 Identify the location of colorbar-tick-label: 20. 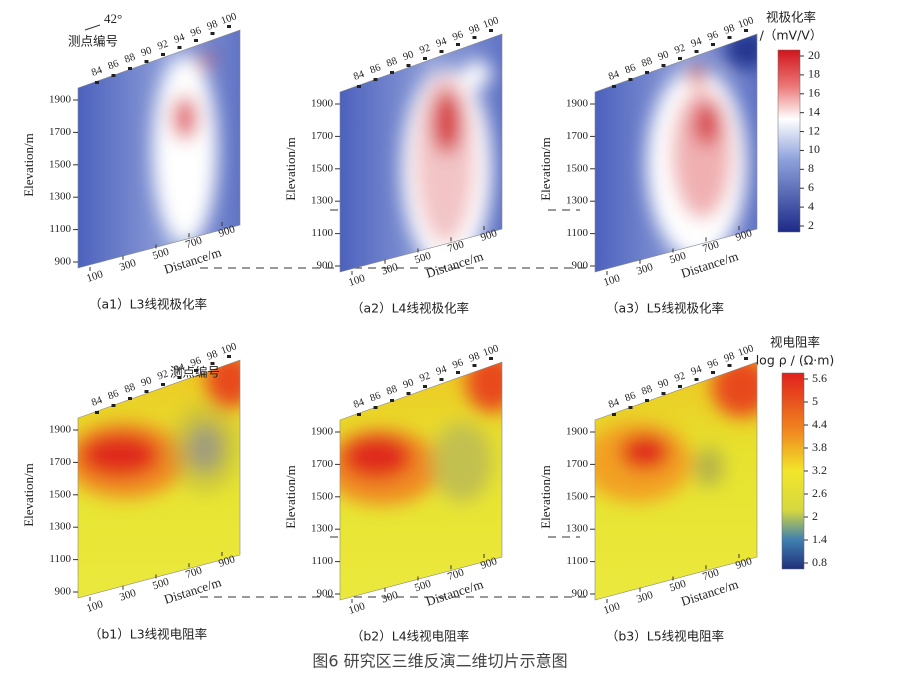
(814, 55).